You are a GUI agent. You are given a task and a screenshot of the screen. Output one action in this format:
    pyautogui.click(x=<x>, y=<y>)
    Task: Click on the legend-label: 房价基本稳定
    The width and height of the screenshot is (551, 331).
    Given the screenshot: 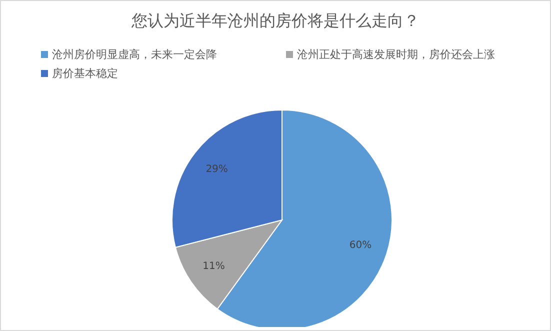 What is the action you would take?
    pyautogui.click(x=85, y=73)
    